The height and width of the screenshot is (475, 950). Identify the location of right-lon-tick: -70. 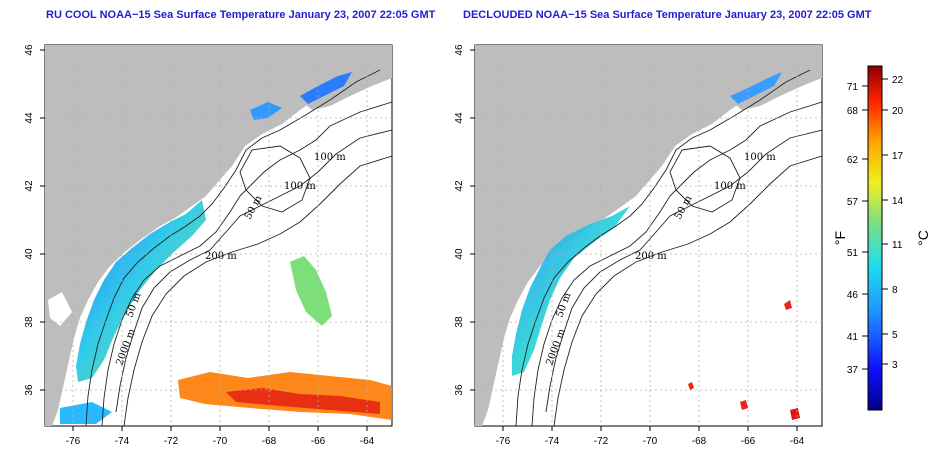
(650, 441).